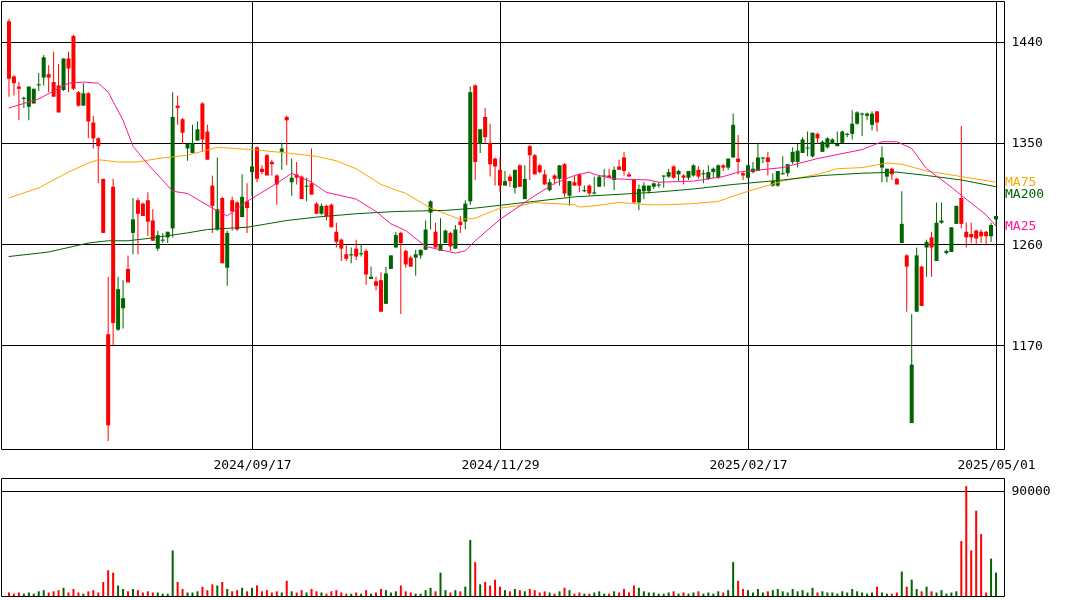  I want to click on candlestick, so click(941, 213).